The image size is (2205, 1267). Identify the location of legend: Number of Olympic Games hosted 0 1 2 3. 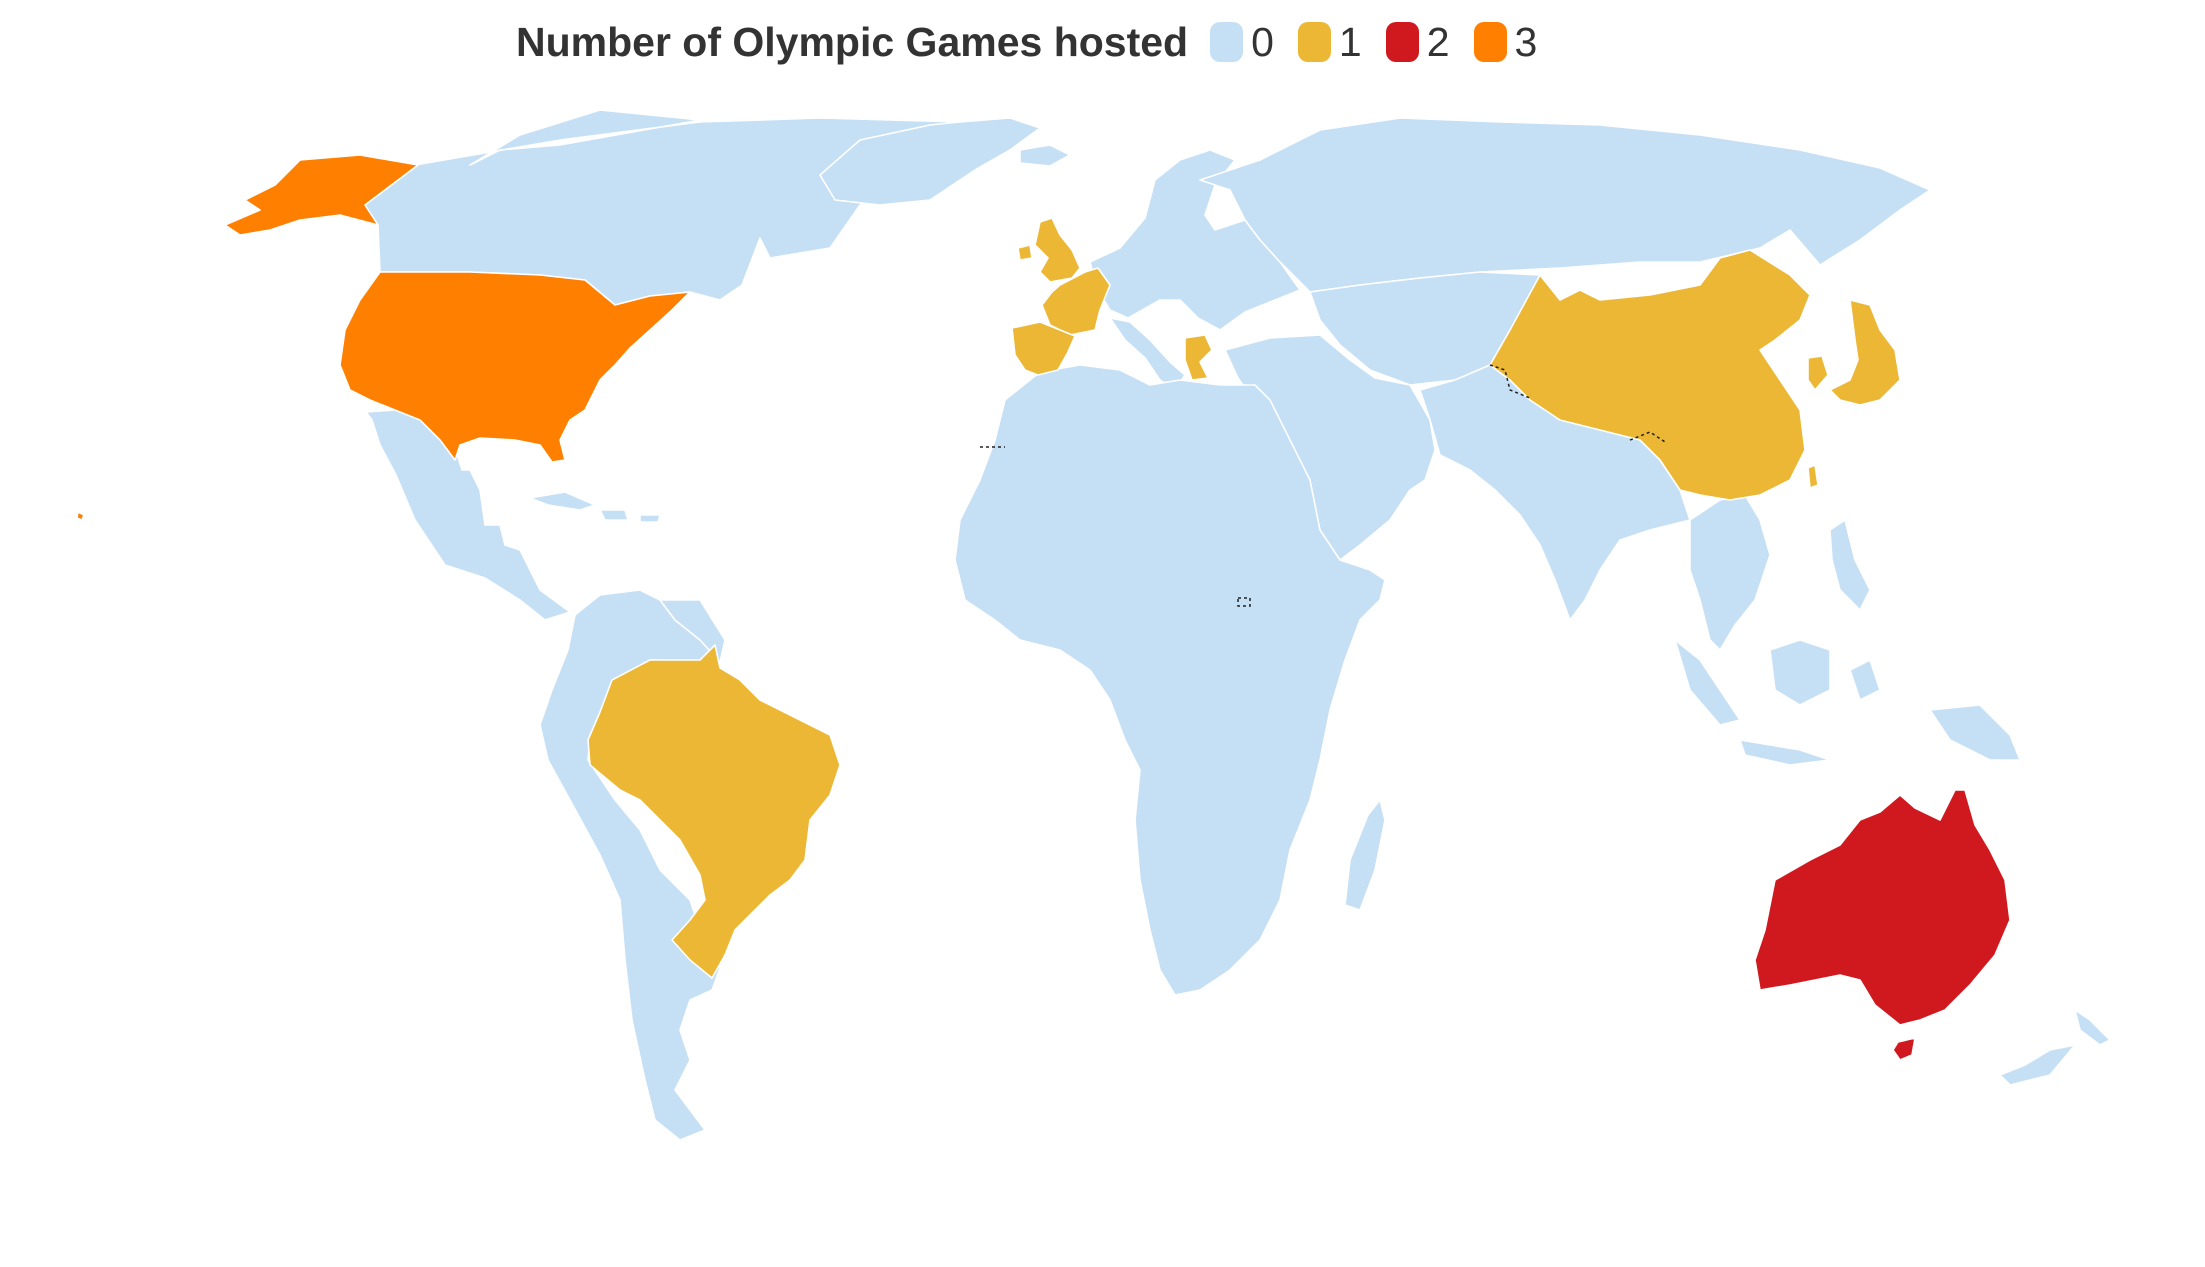
(1038, 42).